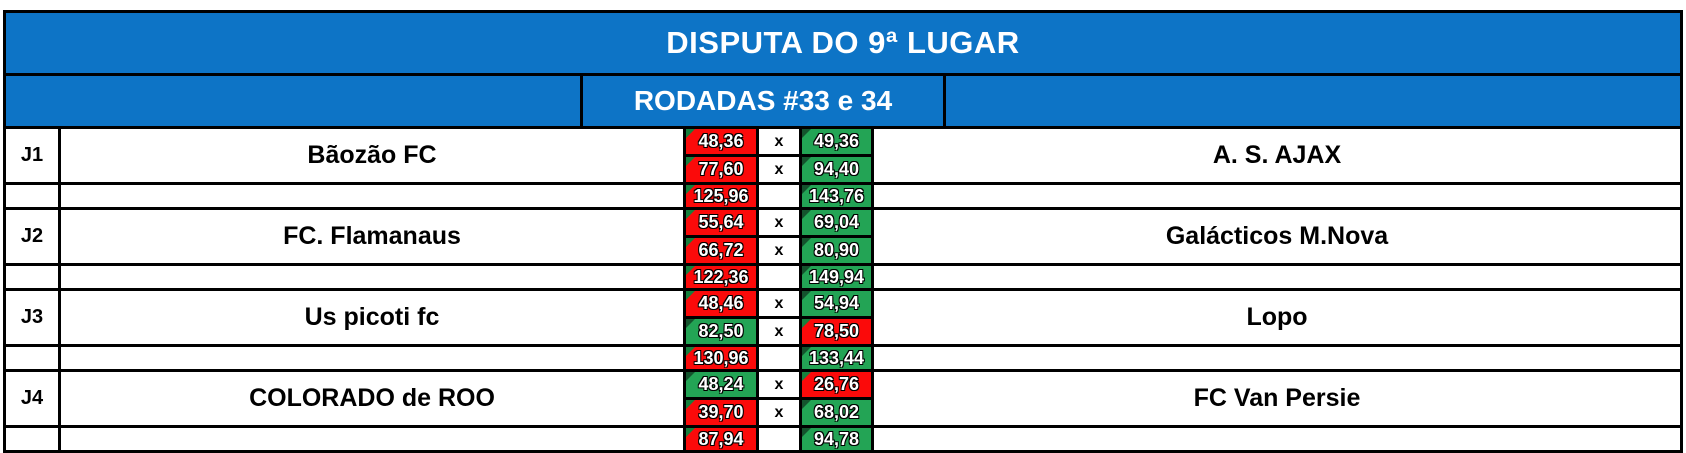 Image resolution: width=1686 pixels, height=453 pixels. I want to click on away-score-game1: 26,76, so click(836, 384).